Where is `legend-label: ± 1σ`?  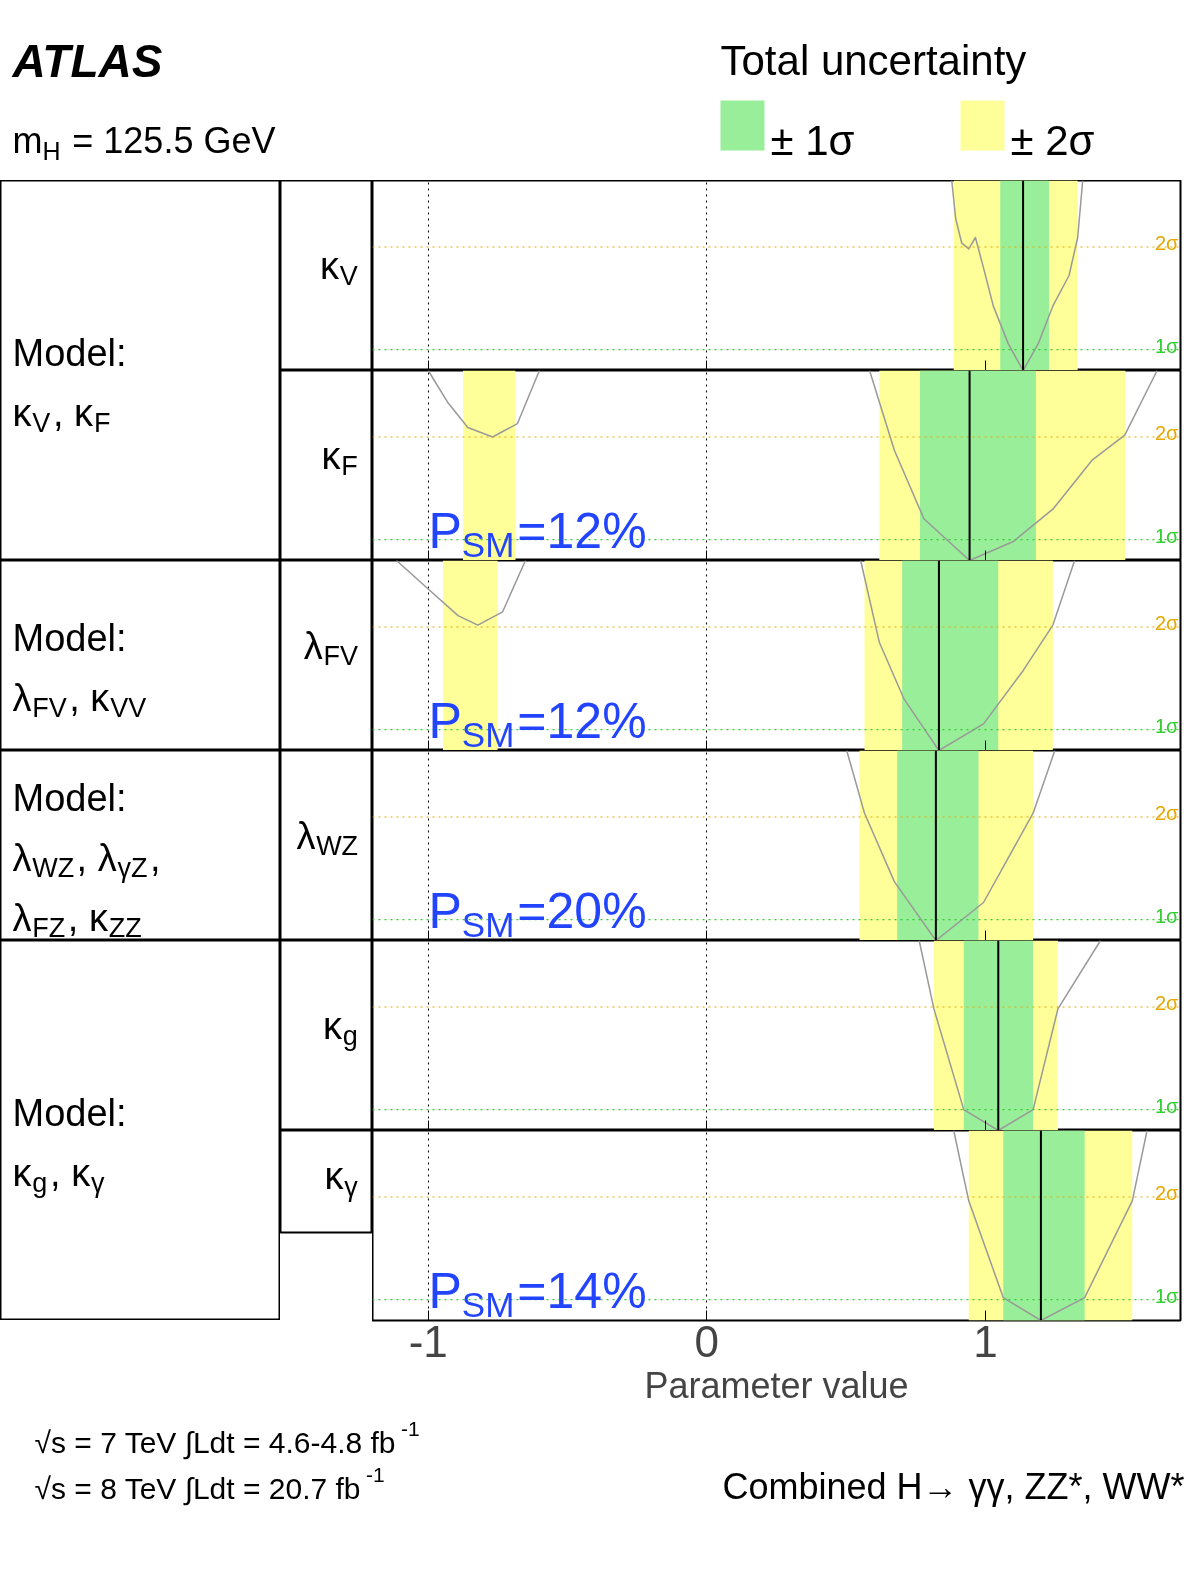 legend-label: ± 1σ is located at coordinates (812, 140).